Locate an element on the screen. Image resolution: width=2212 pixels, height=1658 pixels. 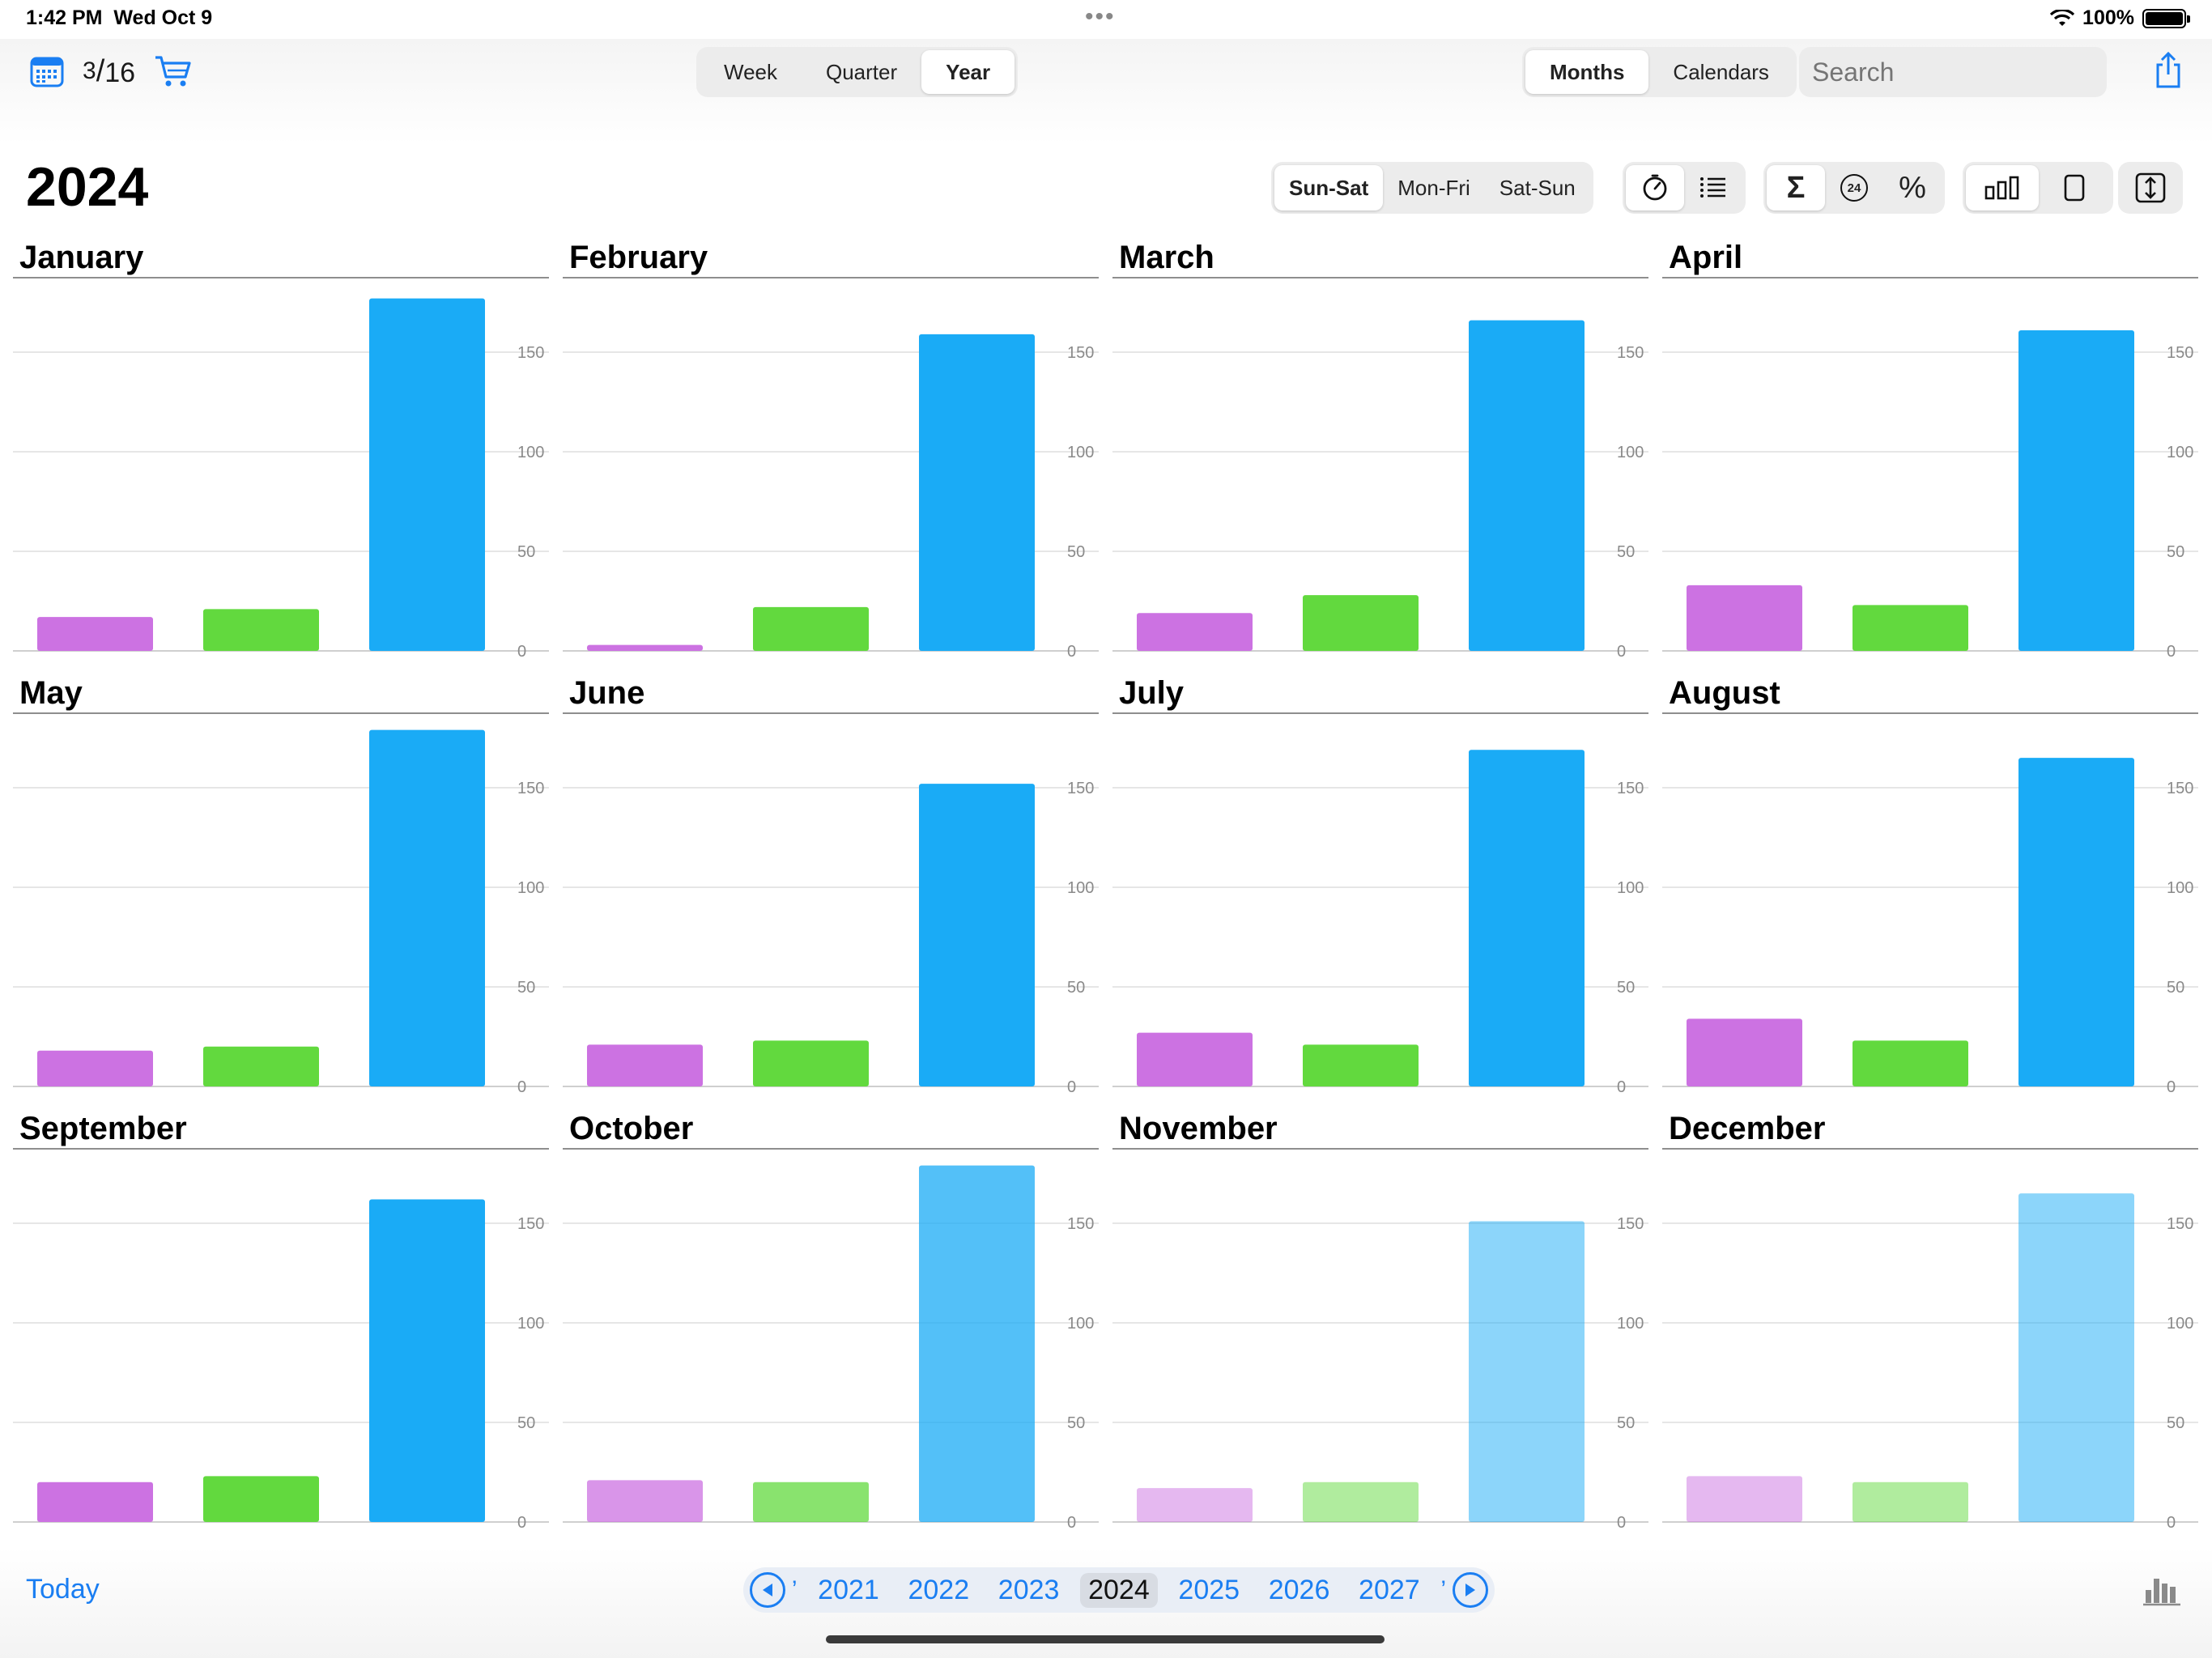
month-name: November is located at coordinates (1198, 1128).